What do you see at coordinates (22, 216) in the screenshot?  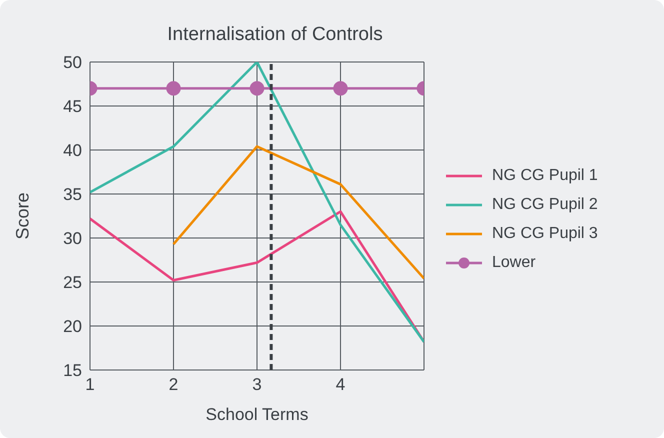 I see `y-axis-title: Score` at bounding box center [22, 216].